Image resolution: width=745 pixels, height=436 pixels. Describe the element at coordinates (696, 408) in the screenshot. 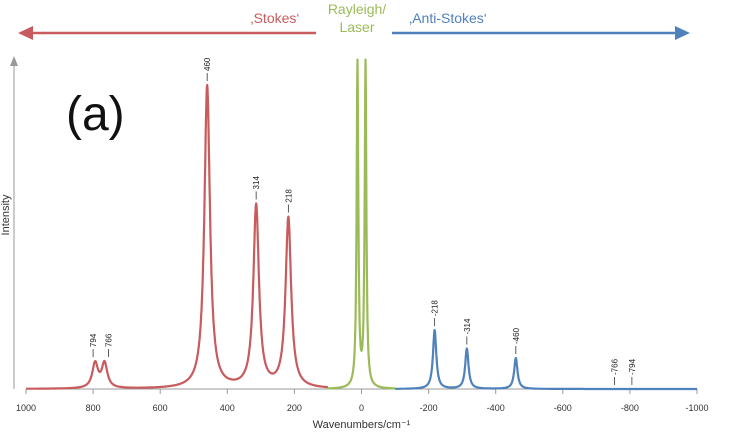

I see `x-tick-label: -1000` at that location.